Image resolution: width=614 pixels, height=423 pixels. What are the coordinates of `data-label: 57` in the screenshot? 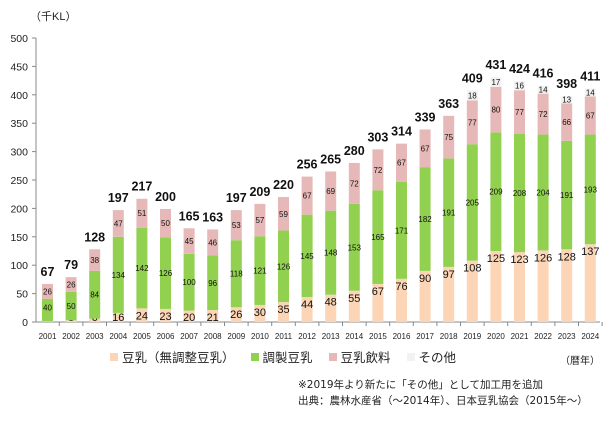 It's located at (259, 220).